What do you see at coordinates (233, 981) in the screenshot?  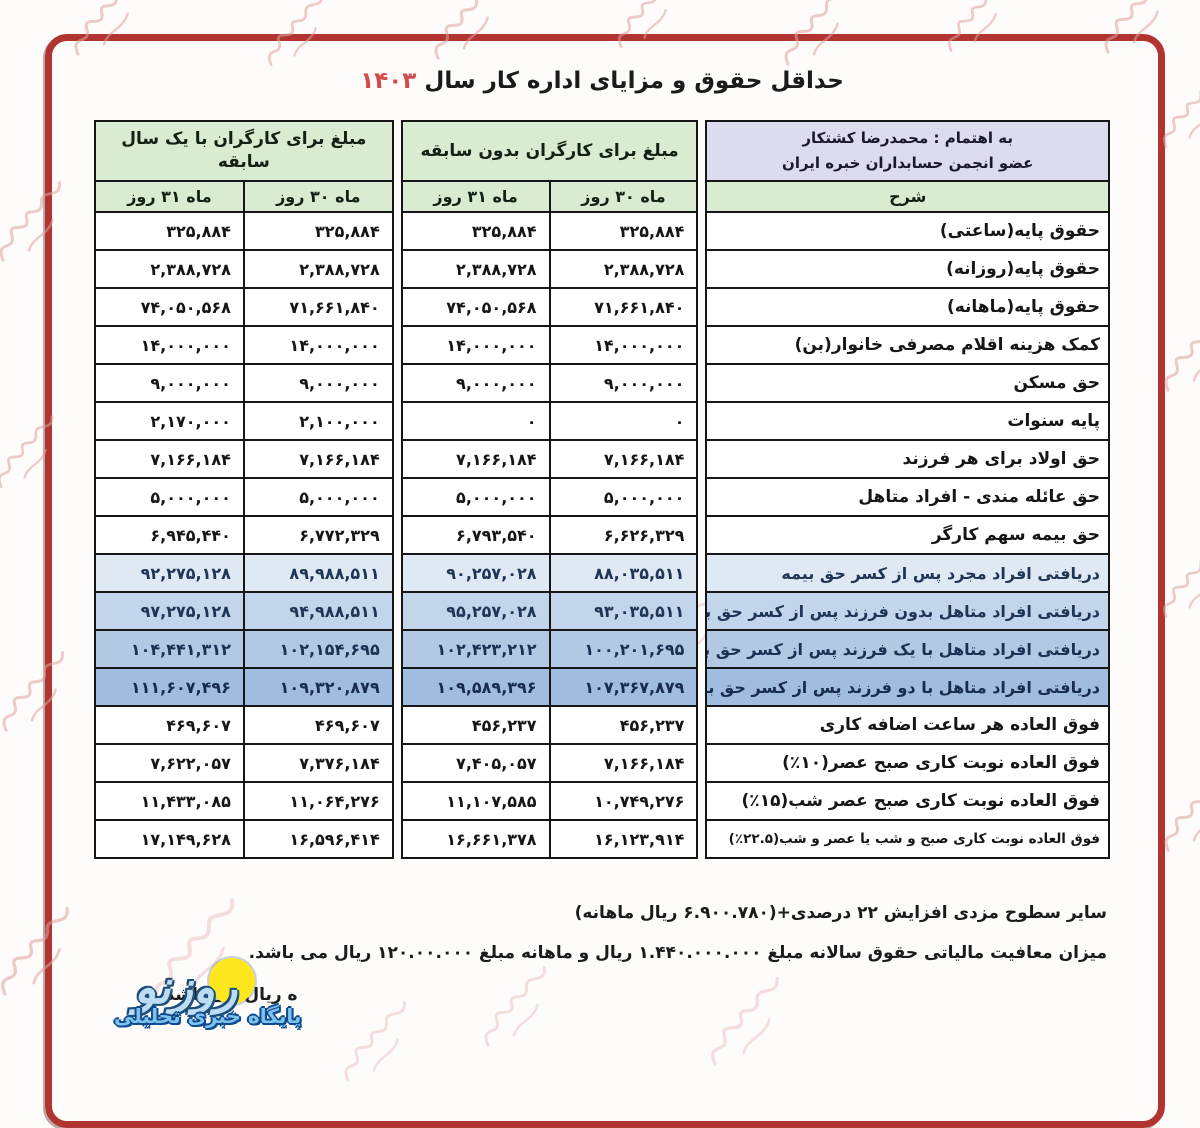 I see `logo-yellow-ball-icon` at bounding box center [233, 981].